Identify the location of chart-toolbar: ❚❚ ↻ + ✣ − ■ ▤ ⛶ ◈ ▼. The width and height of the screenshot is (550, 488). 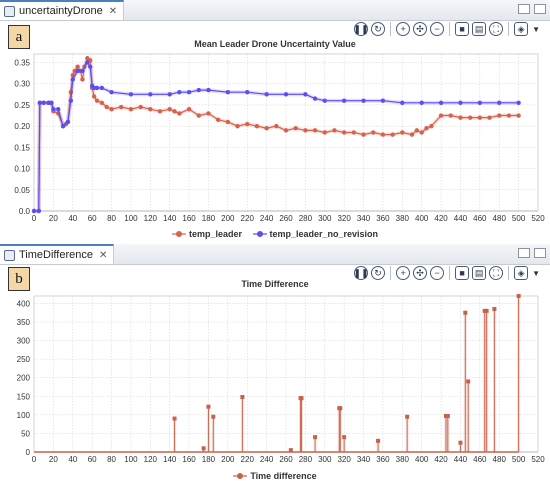
(447, 273).